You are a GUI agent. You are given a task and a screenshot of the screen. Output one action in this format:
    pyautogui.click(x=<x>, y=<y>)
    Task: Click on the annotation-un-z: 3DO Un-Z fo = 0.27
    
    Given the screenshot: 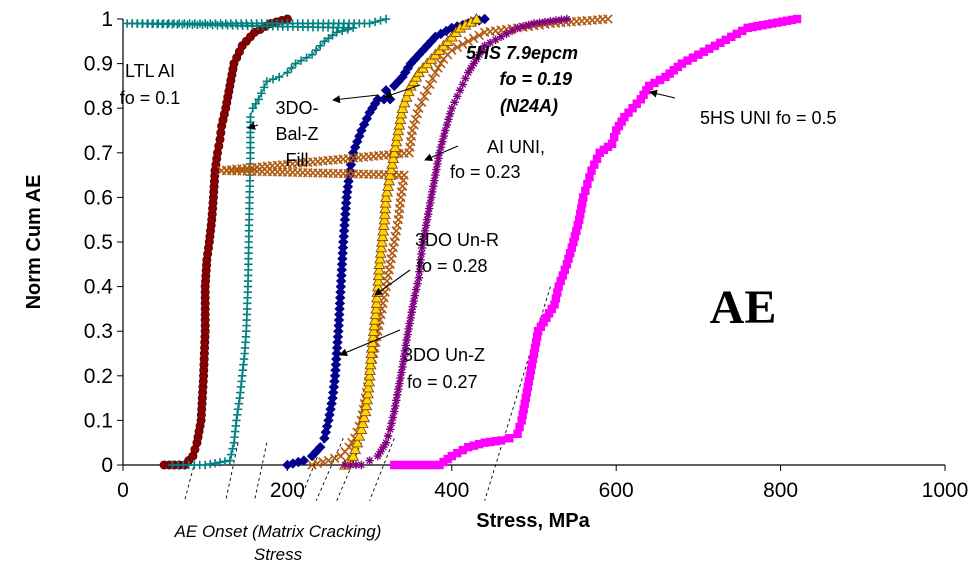 What is the action you would take?
    pyautogui.click(x=444, y=368)
    